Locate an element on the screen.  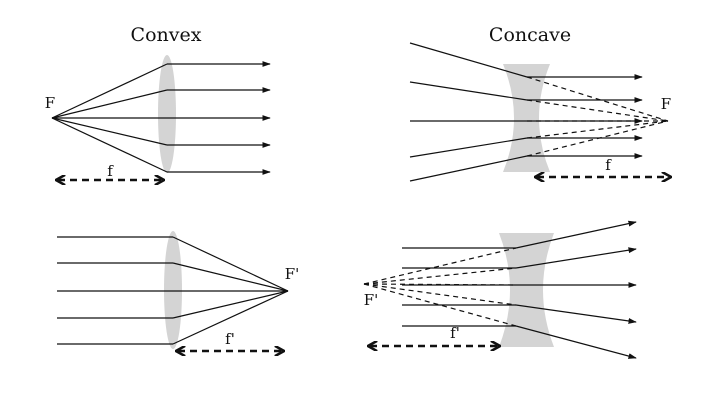
title-convex: Convex is located at coordinates (166, 35).